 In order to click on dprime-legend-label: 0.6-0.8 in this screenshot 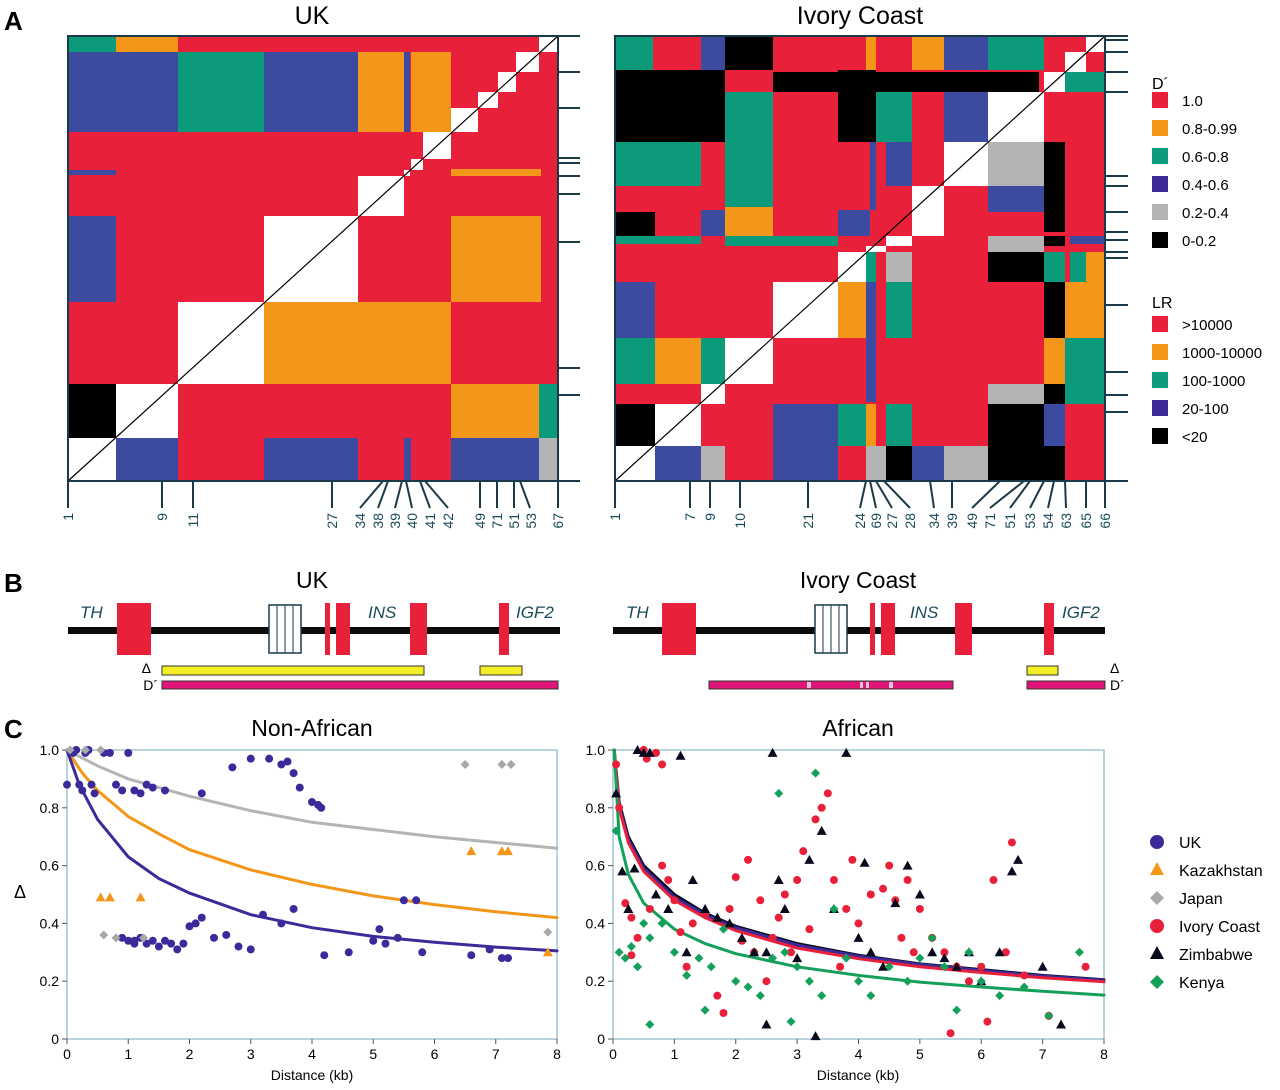, I will do `click(1205, 157)`.